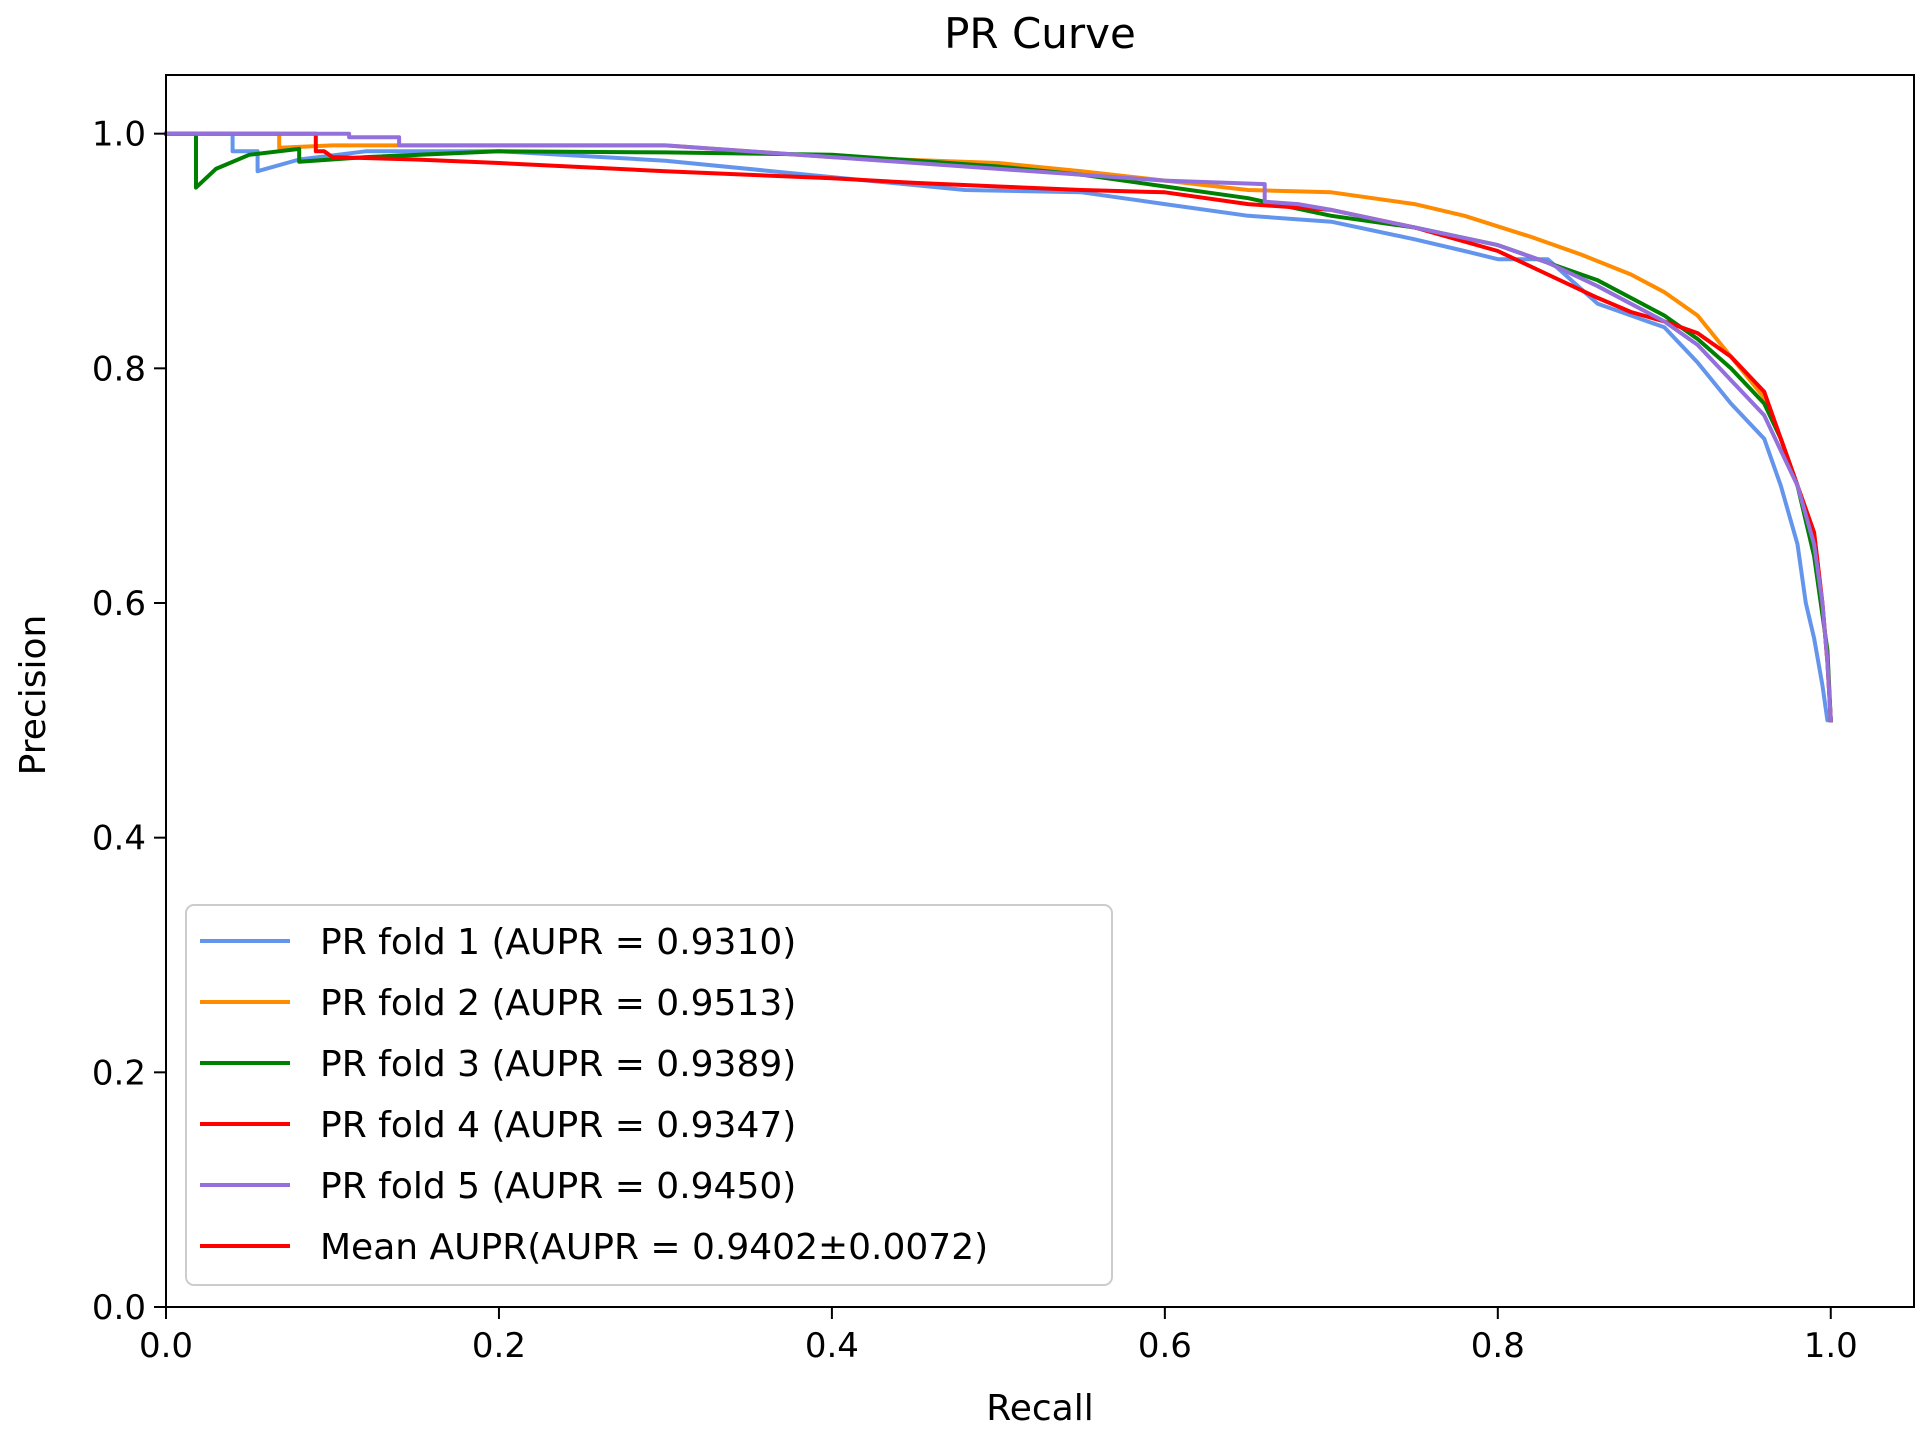 The height and width of the screenshot is (1444, 1920). Describe the element at coordinates (119, 604) in the screenshot. I see `y-tick-label-3: 0.6` at that location.